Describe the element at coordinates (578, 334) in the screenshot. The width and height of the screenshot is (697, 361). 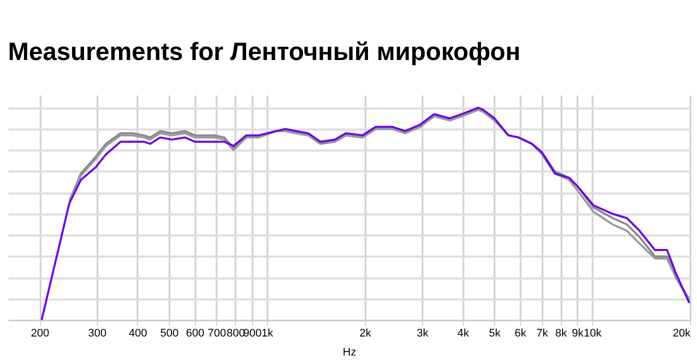
I see `x-tick-label: 9k` at that location.